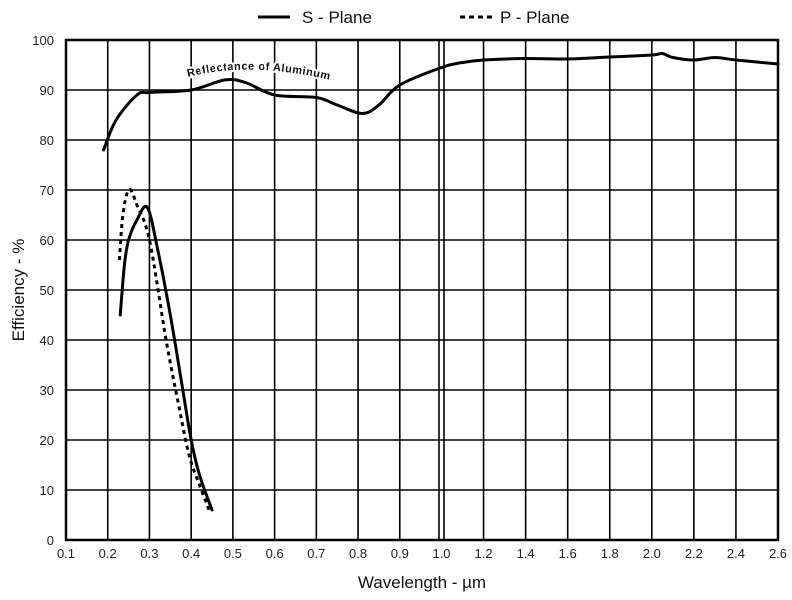  I want to click on y-tick-label: 40, so click(47, 340).